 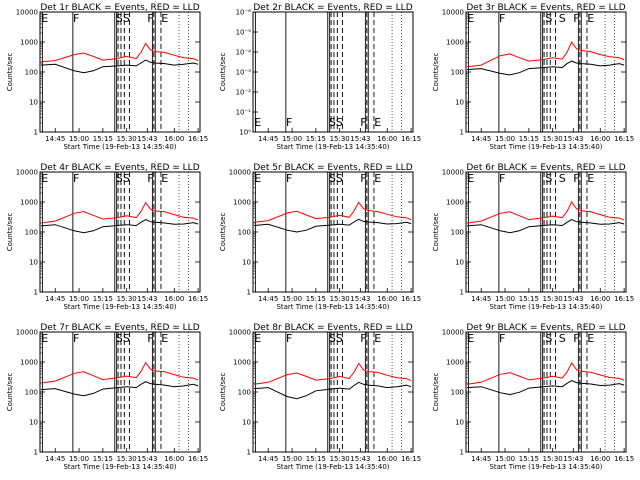 What do you see at coordinates (244, 53) in the screenshot?
I see `y-tick-label: 10⁻⁴` at bounding box center [244, 53].